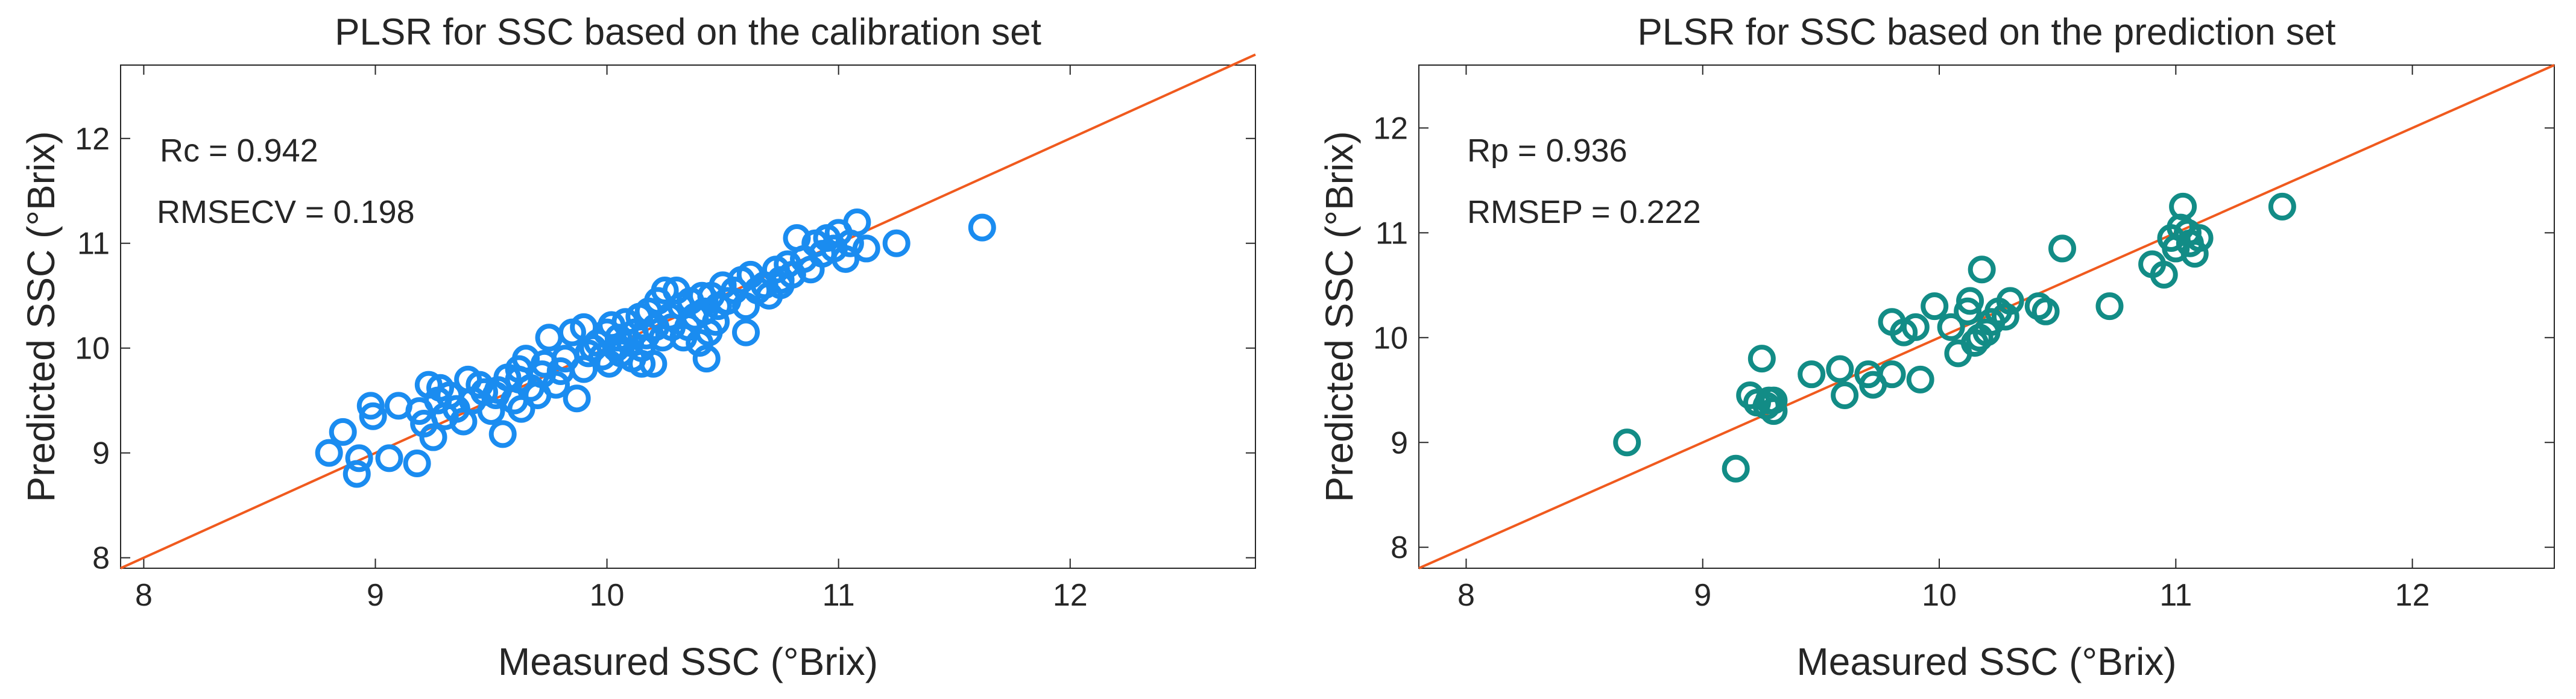  Describe the element at coordinates (1339, 317) in the screenshot. I see `prediction-y-axis-label: Predicted SSC (°Brix)` at that location.